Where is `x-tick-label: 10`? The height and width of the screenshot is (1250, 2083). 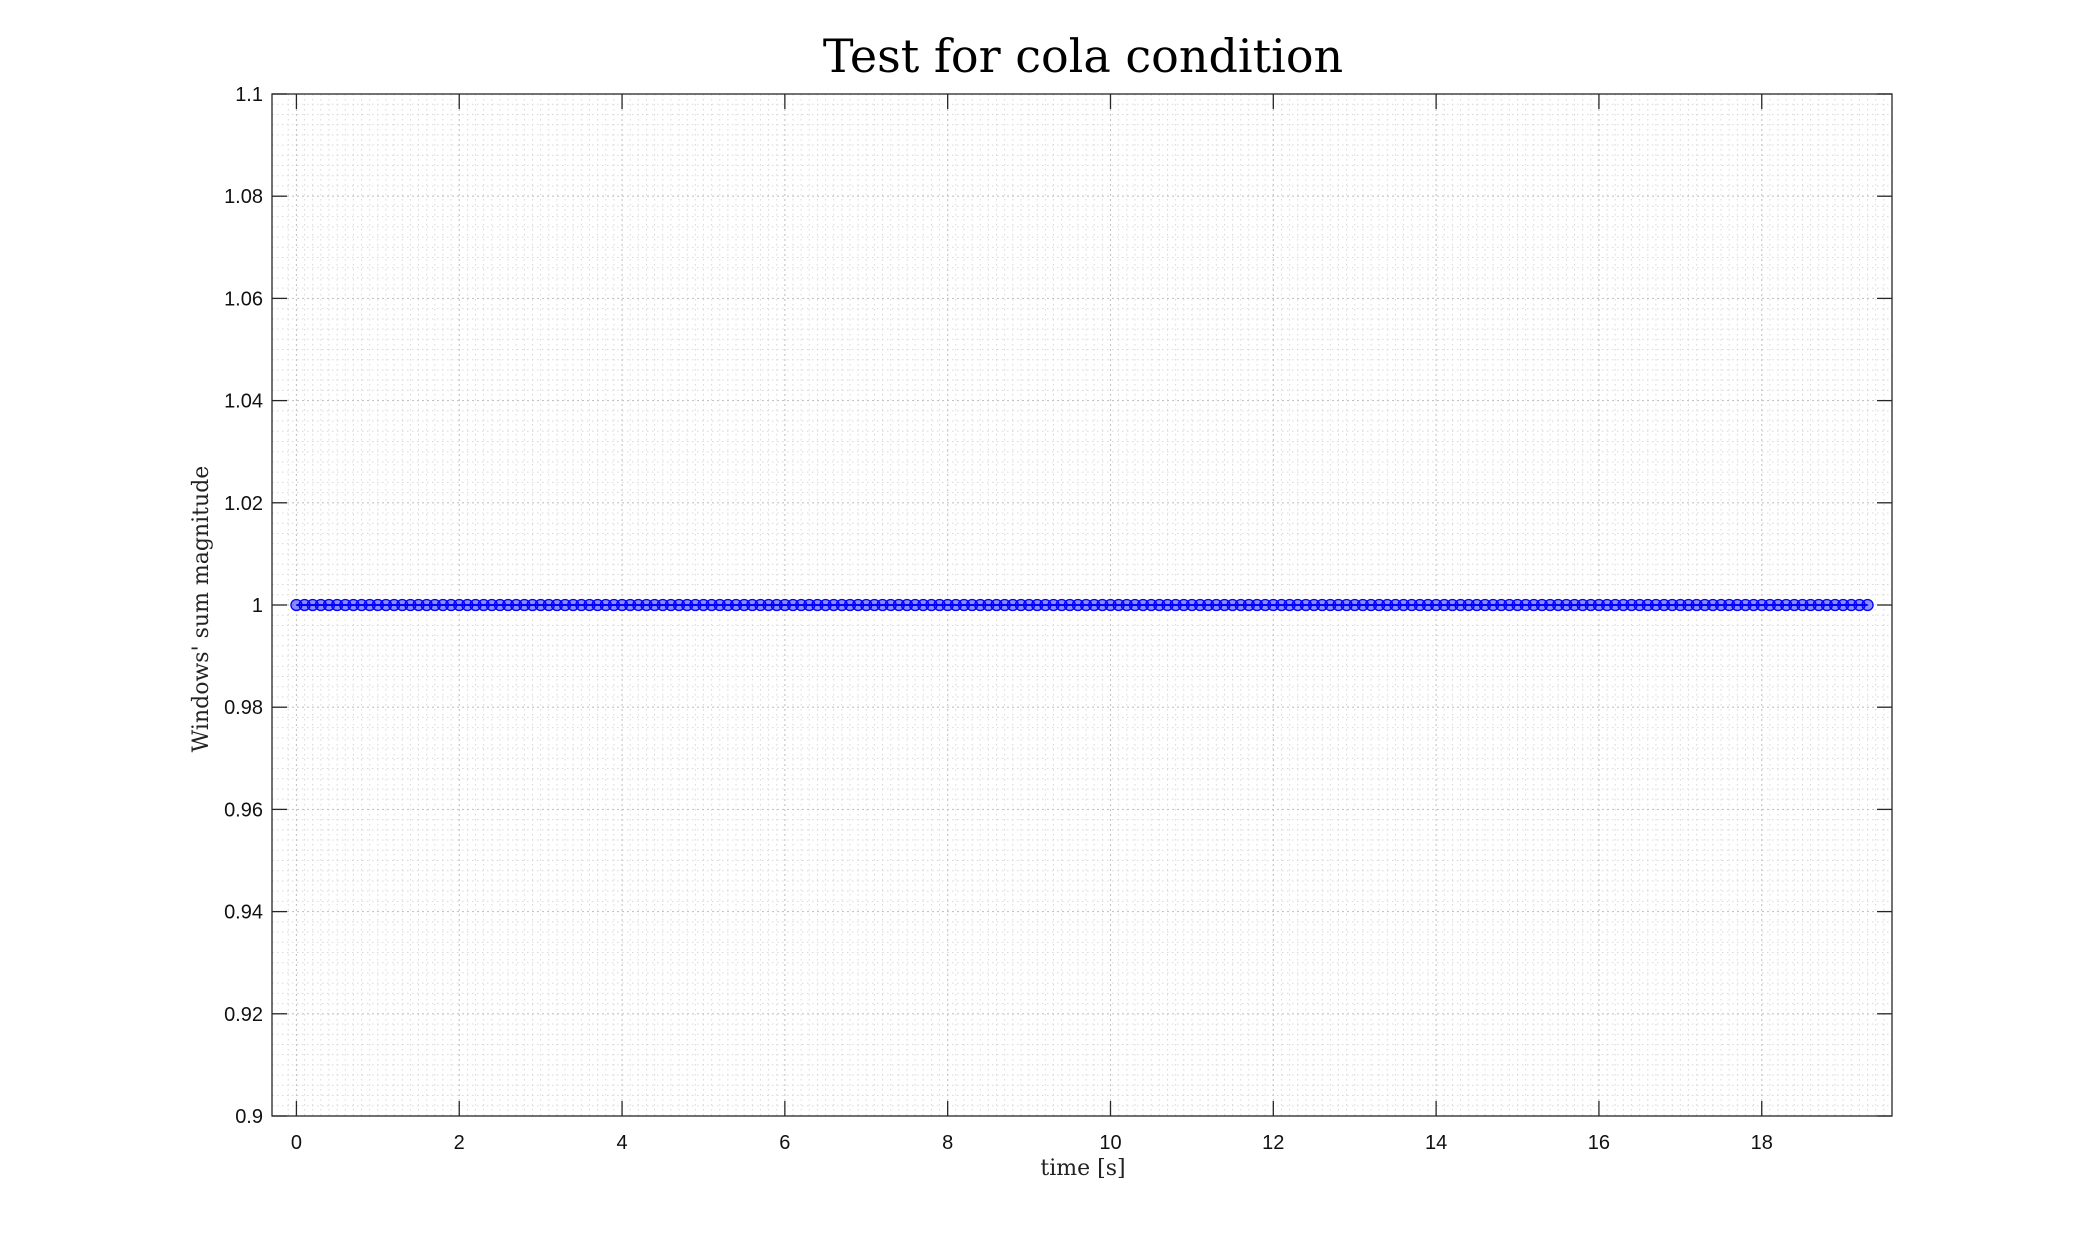
x-tick-label: 10 is located at coordinates (1110, 1143).